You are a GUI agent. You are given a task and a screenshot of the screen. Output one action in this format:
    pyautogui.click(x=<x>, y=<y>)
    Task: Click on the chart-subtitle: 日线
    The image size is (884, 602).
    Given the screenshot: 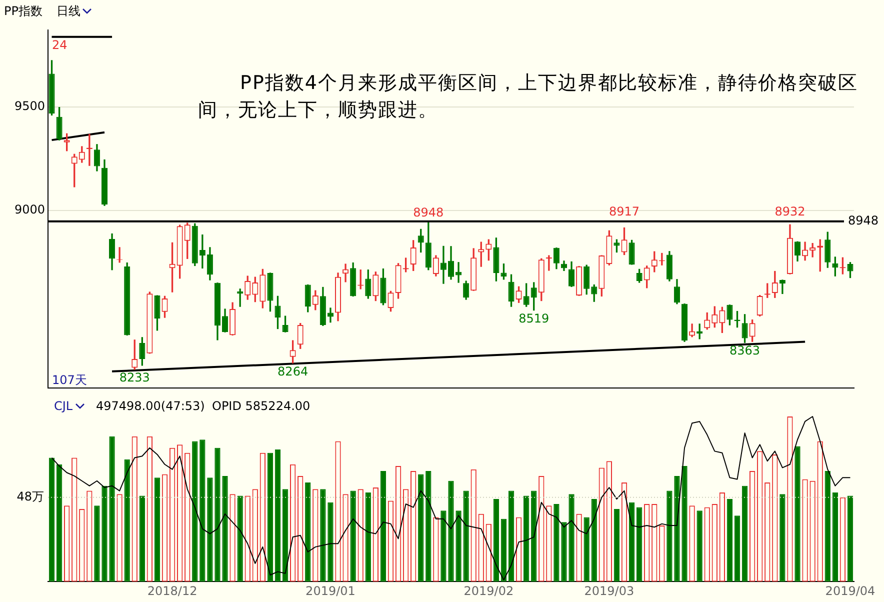 What is the action you would take?
    pyautogui.click(x=68, y=11)
    